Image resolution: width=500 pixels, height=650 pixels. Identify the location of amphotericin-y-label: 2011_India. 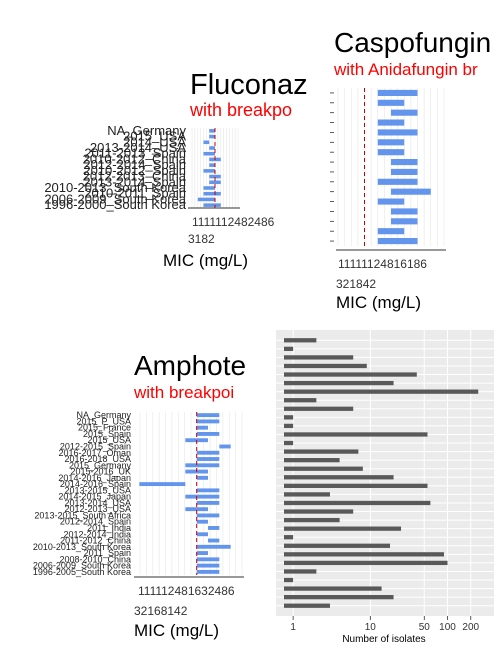
(109, 528).